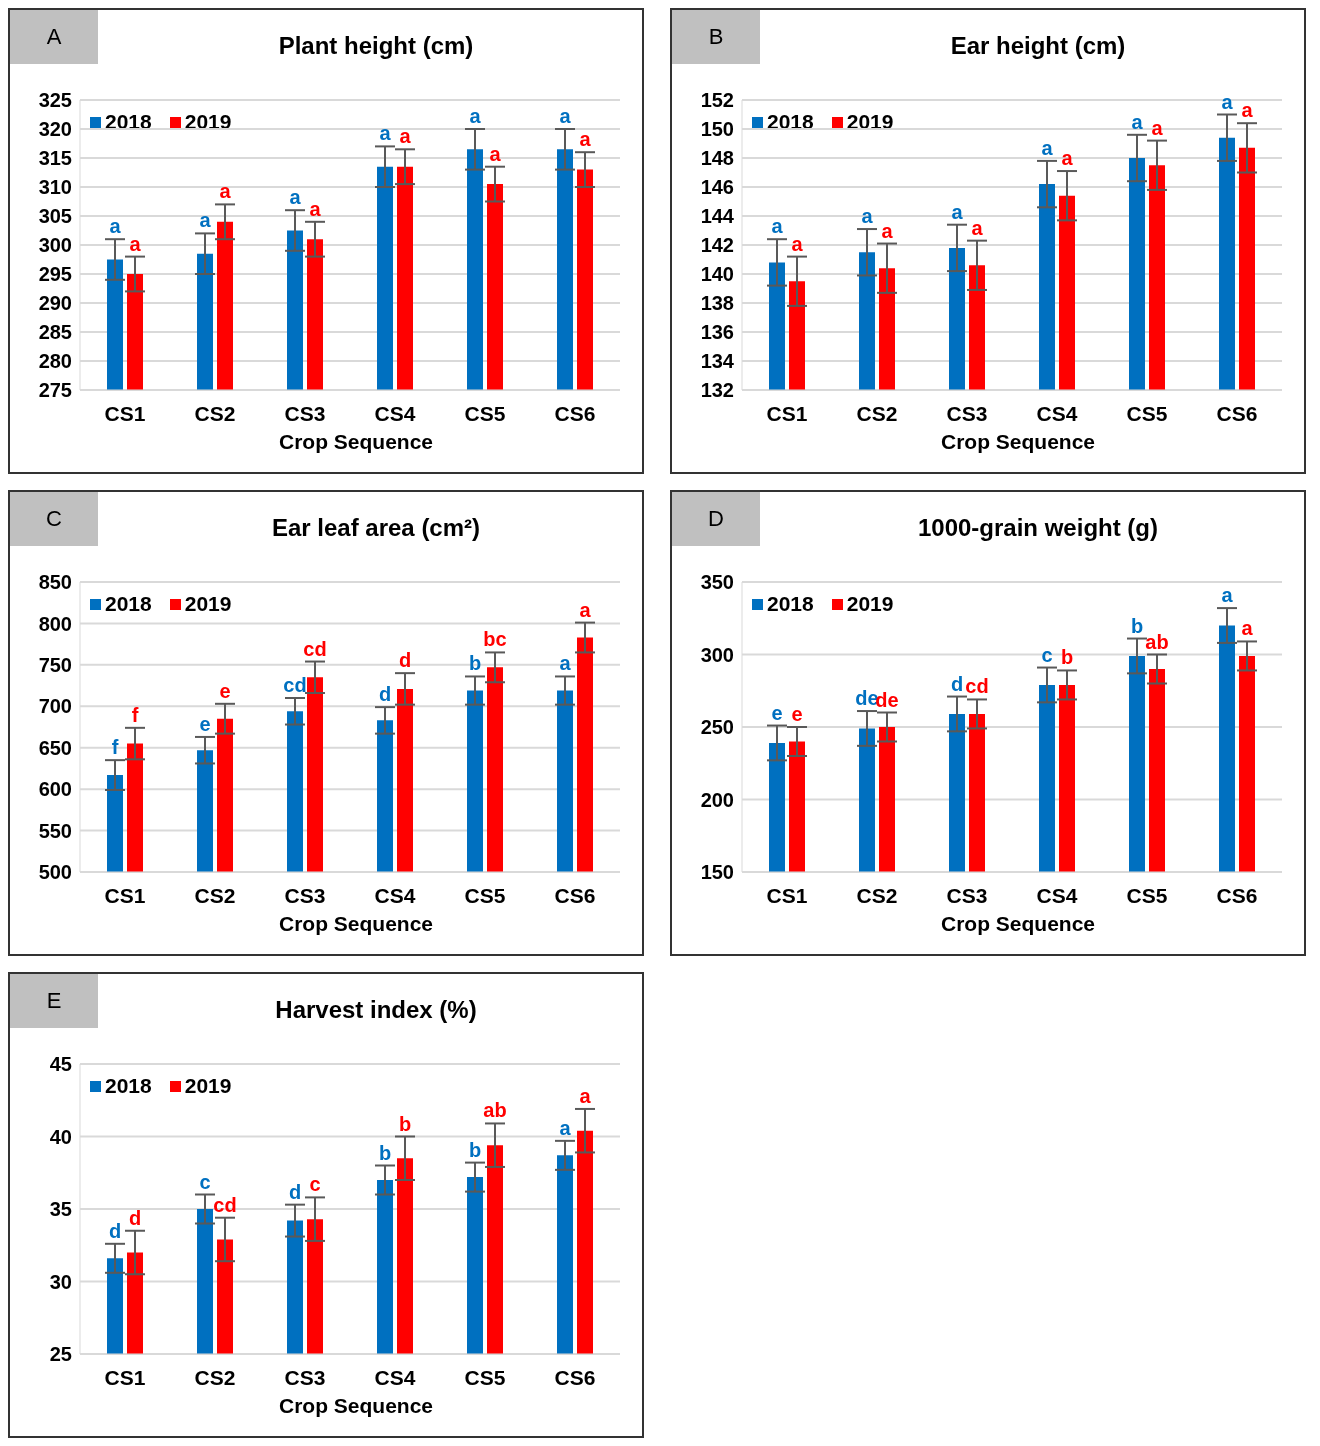 The image size is (1320, 1446). What do you see at coordinates (376, 528) in the screenshot?
I see `chart-title: Ear leaf area (cm²)` at bounding box center [376, 528].